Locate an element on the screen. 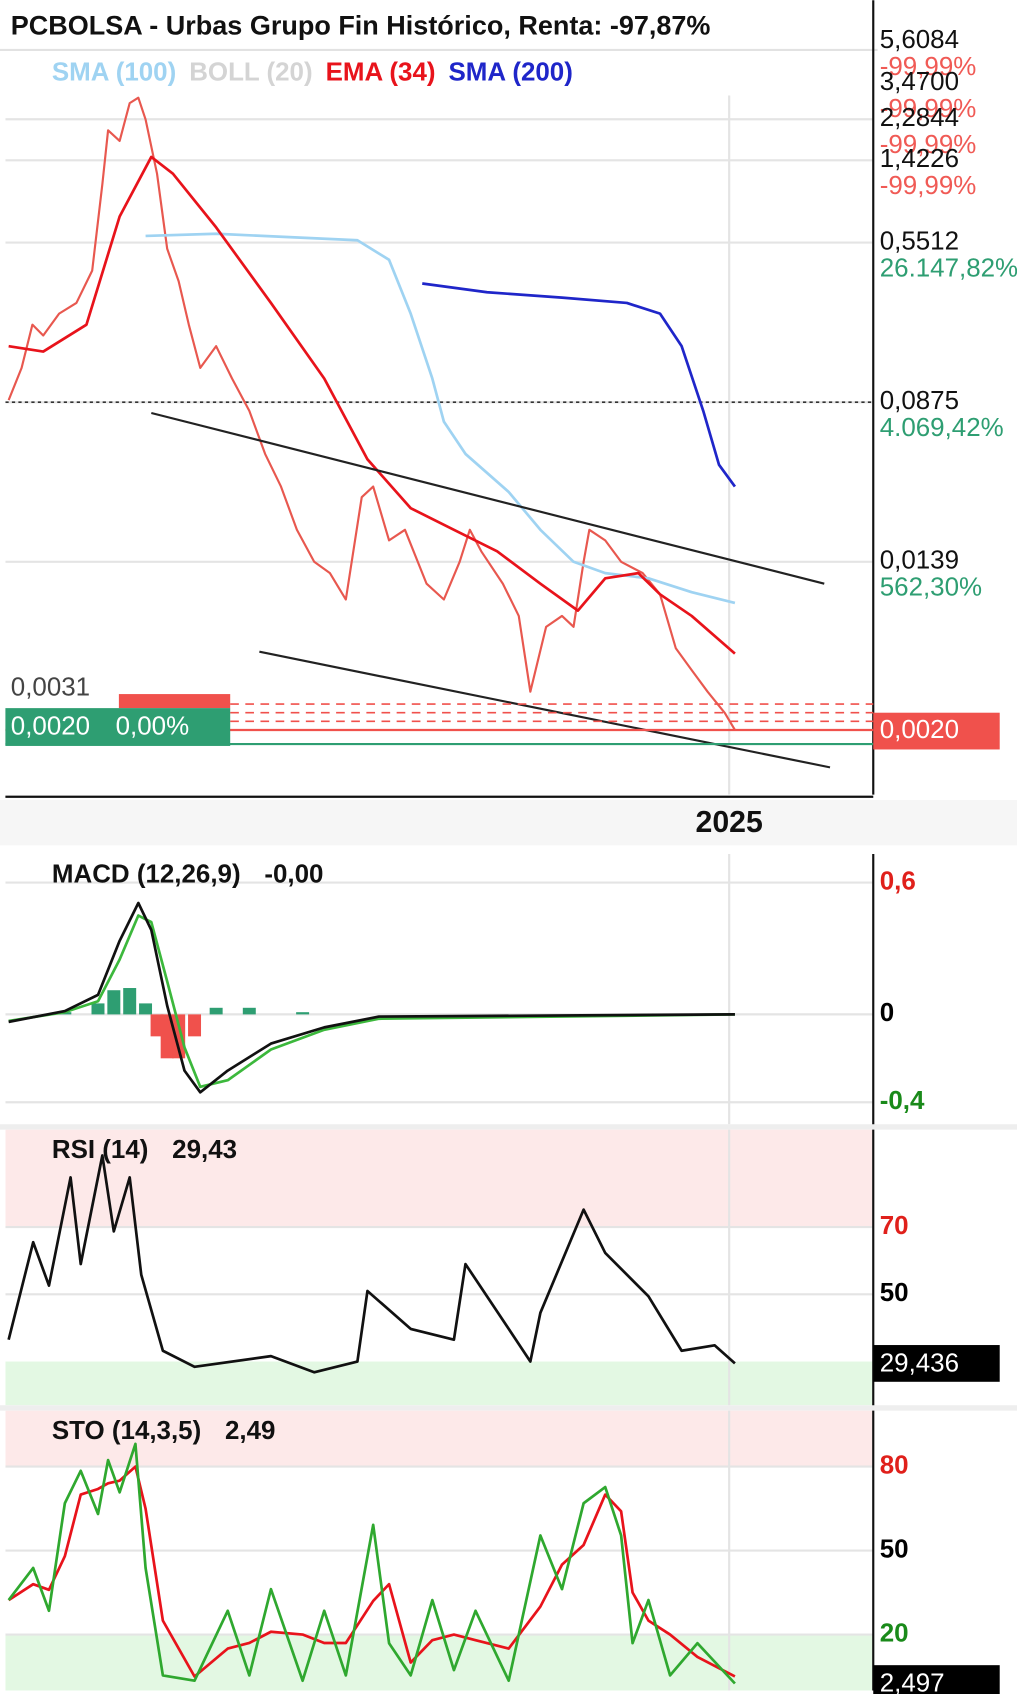  left-last-badge is located at coordinates (118, 727).